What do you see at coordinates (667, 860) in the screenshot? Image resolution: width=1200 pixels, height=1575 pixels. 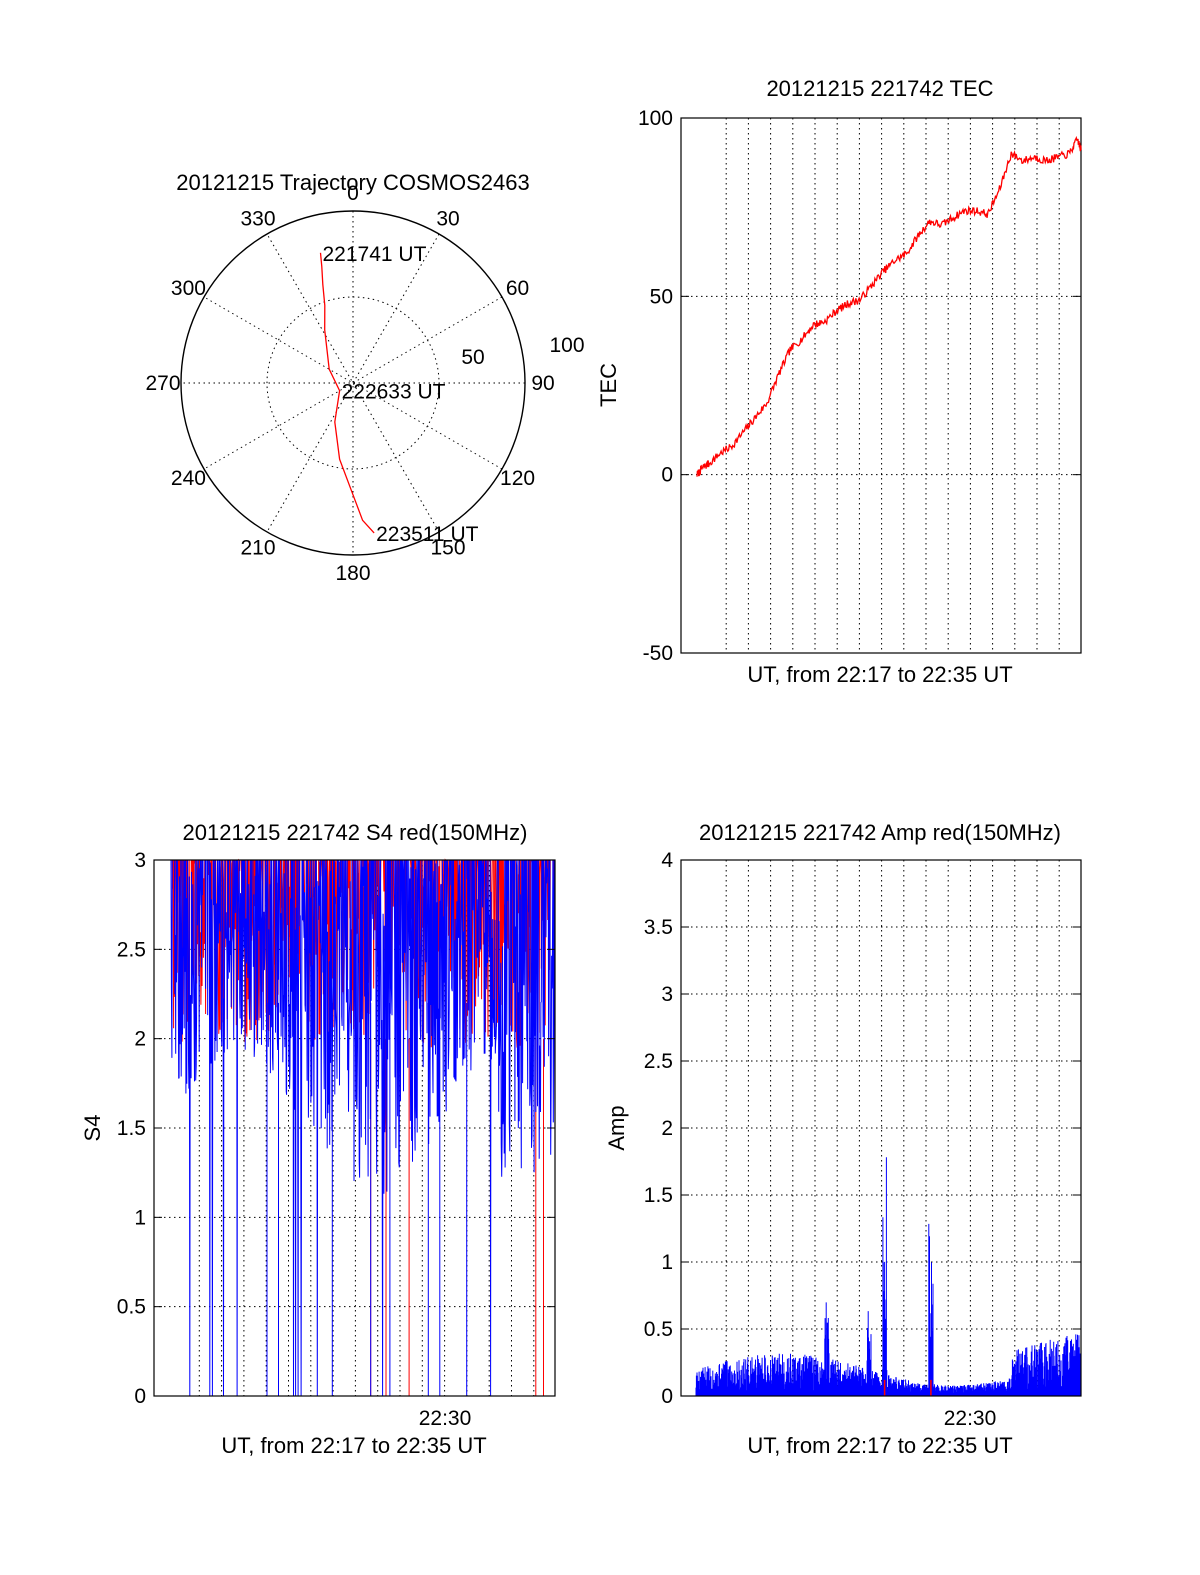 I see `y-tick-label: 4` at bounding box center [667, 860].